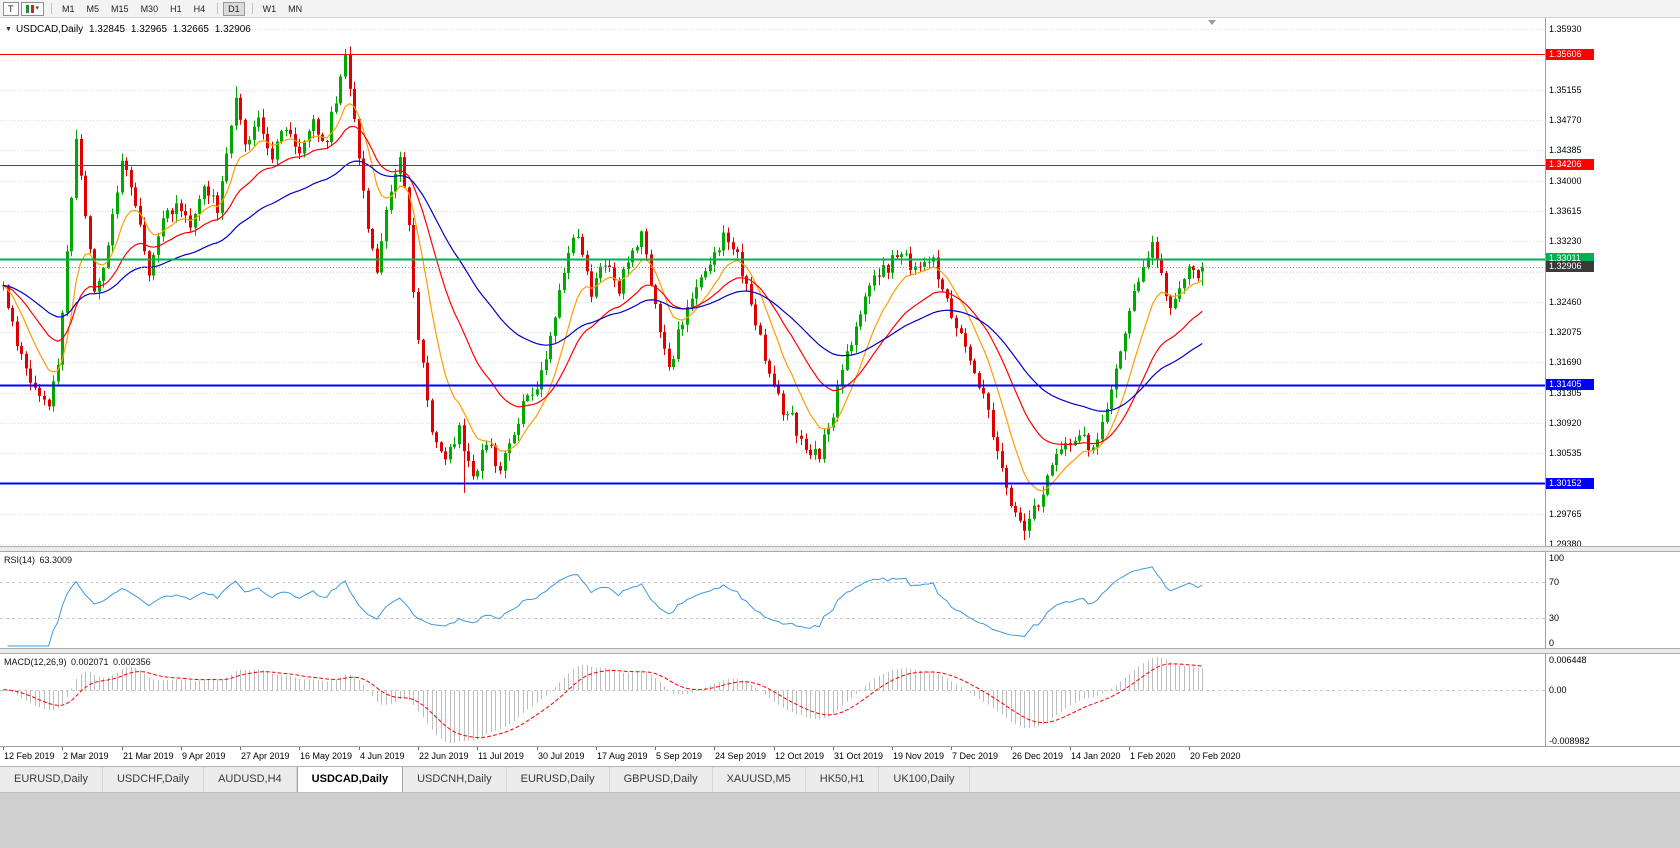  Describe the element at coordinates (1565, 120) in the screenshot. I see `price-axis-label: 1.34770` at that location.